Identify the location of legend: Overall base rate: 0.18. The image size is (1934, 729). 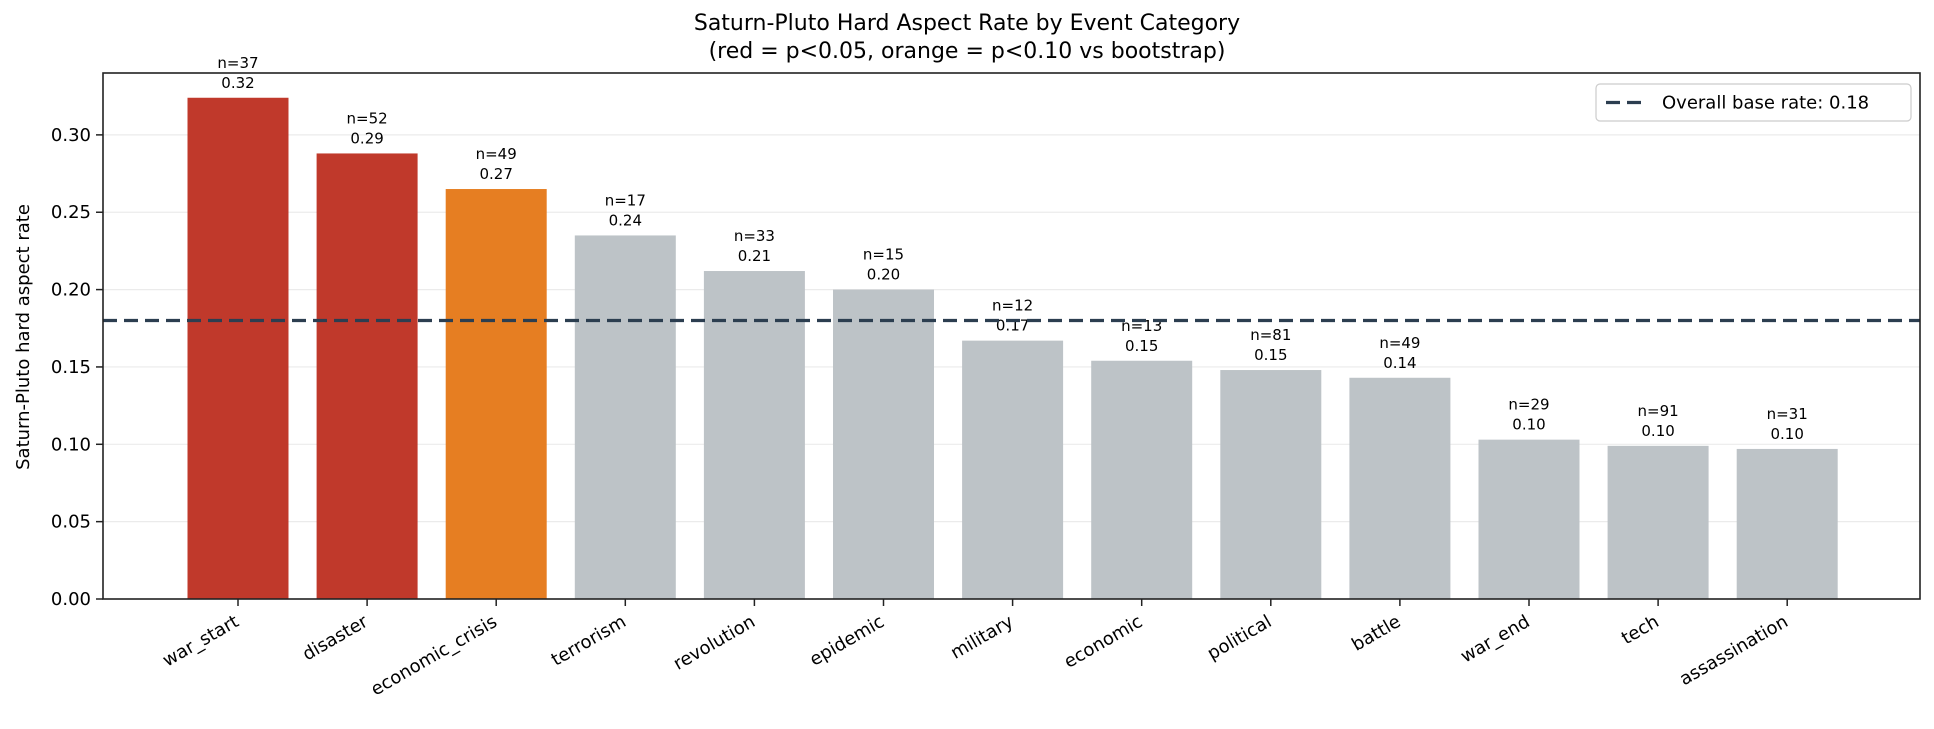
(1753, 102).